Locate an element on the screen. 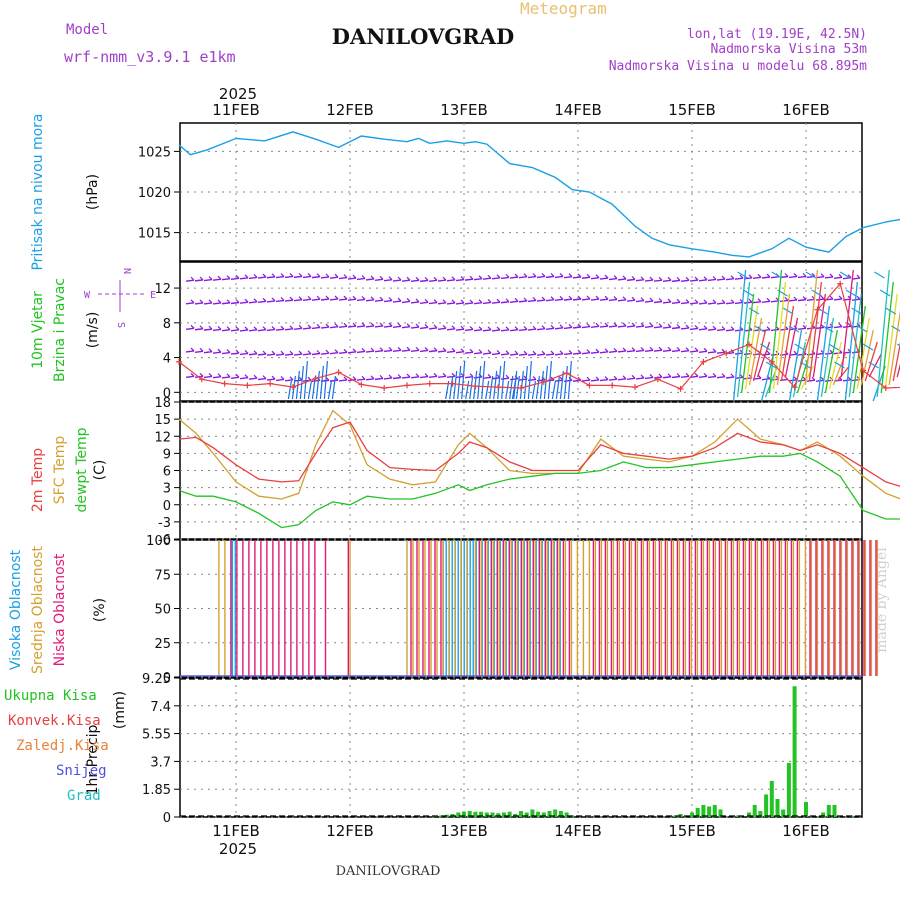  bottom-date-label: 15FEB is located at coordinates (691, 831).